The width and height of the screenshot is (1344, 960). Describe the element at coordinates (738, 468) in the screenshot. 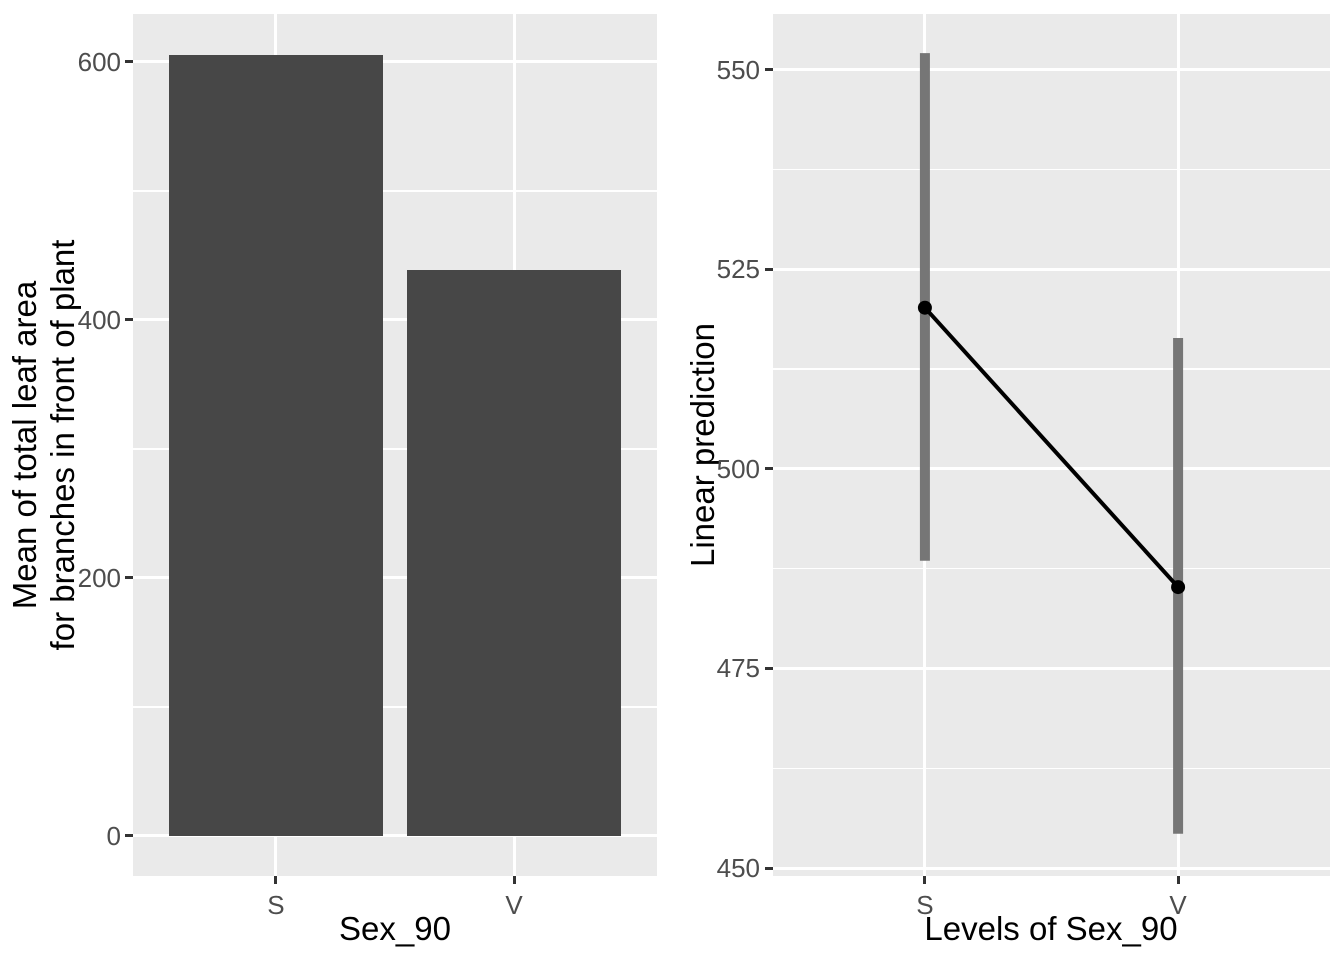

I see `y-tick-label: 500` at that location.